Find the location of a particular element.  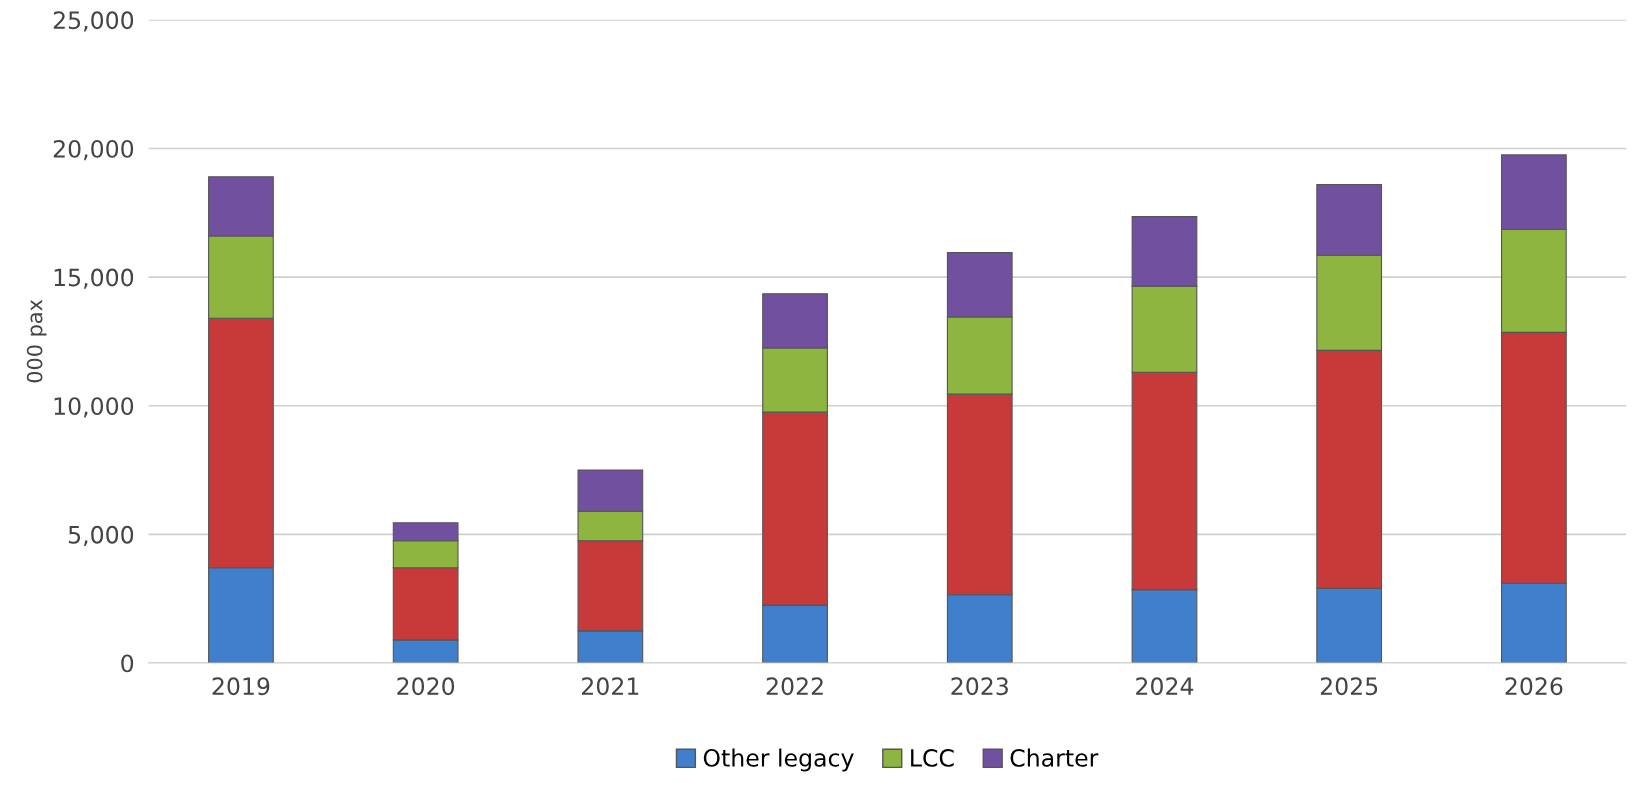

y-tick-label: 10,000 is located at coordinates (94, 407).